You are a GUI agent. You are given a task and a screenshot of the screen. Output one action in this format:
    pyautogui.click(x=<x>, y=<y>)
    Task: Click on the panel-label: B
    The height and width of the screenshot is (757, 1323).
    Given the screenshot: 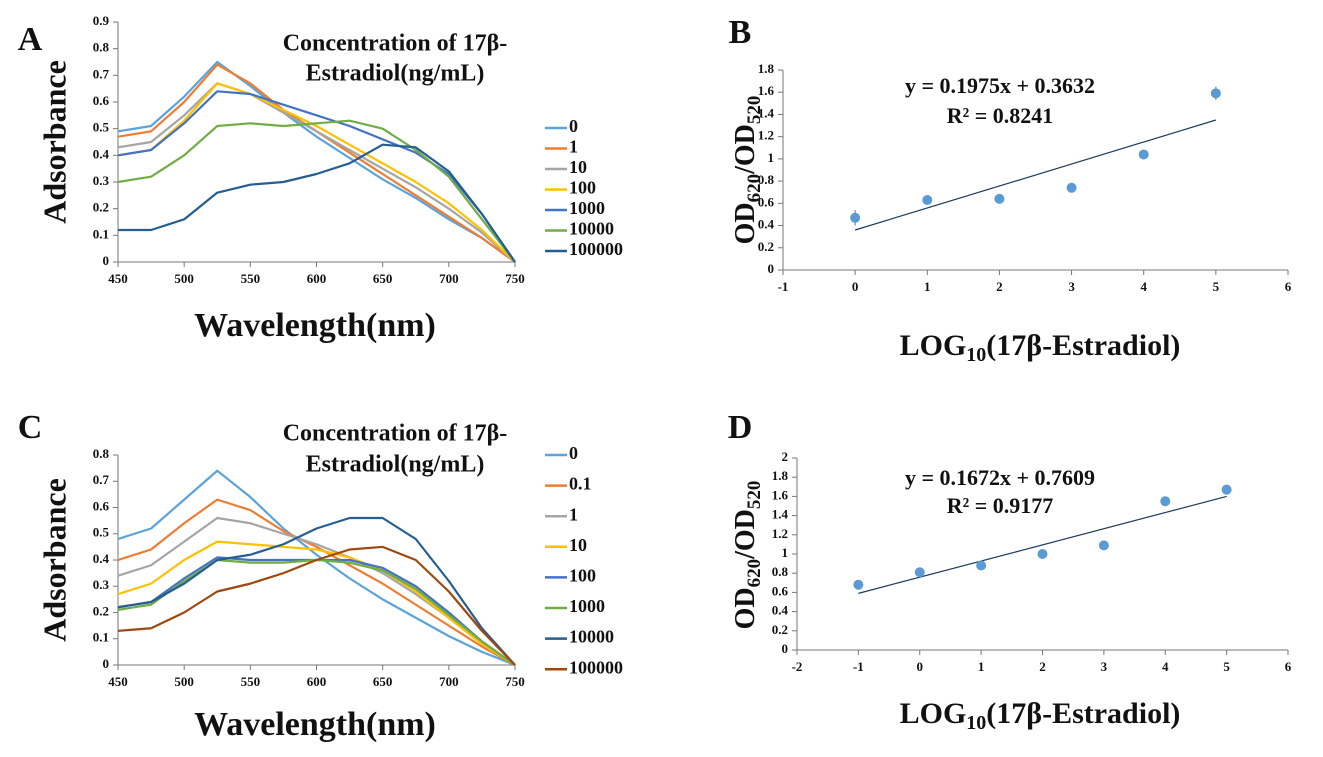 What is the action you would take?
    pyautogui.click(x=740, y=32)
    